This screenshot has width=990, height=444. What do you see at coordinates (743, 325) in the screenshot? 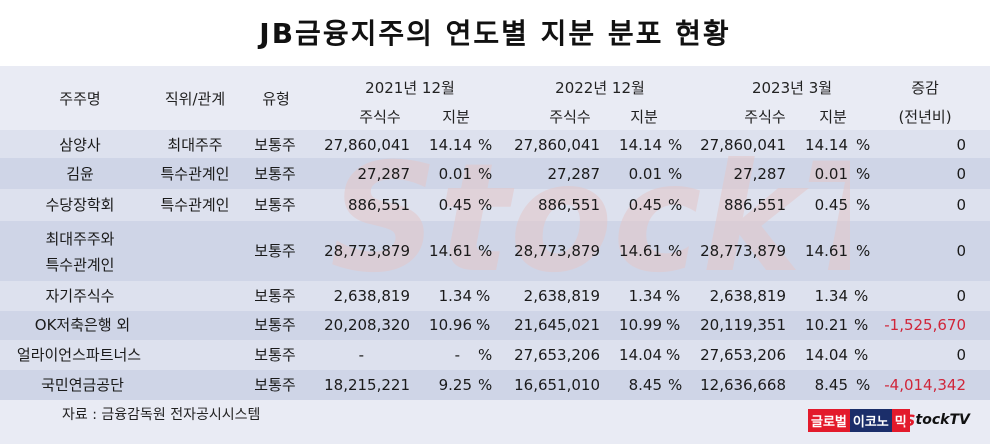
I see `cell-shares-2023: 20,119,351` at bounding box center [743, 325].